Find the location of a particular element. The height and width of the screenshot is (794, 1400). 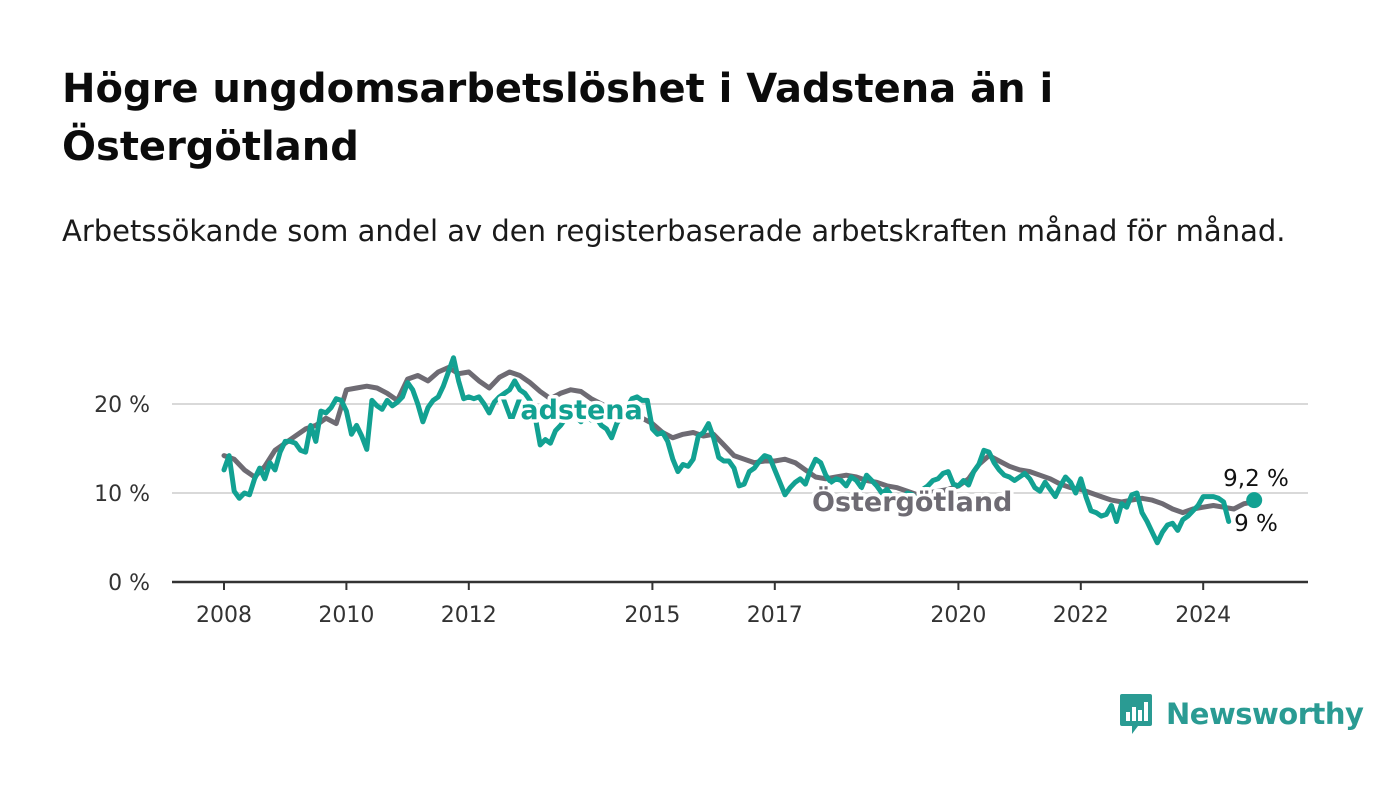

series-line-östergötland is located at coordinates (739, 440).